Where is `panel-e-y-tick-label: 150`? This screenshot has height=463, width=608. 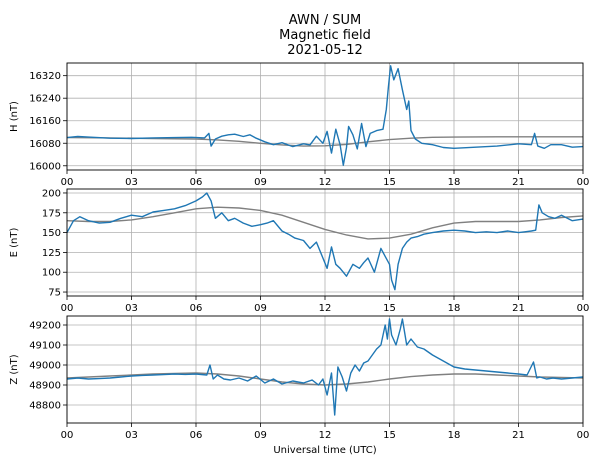
panel-e-y-tick-label: 150 is located at coordinates (51, 233).